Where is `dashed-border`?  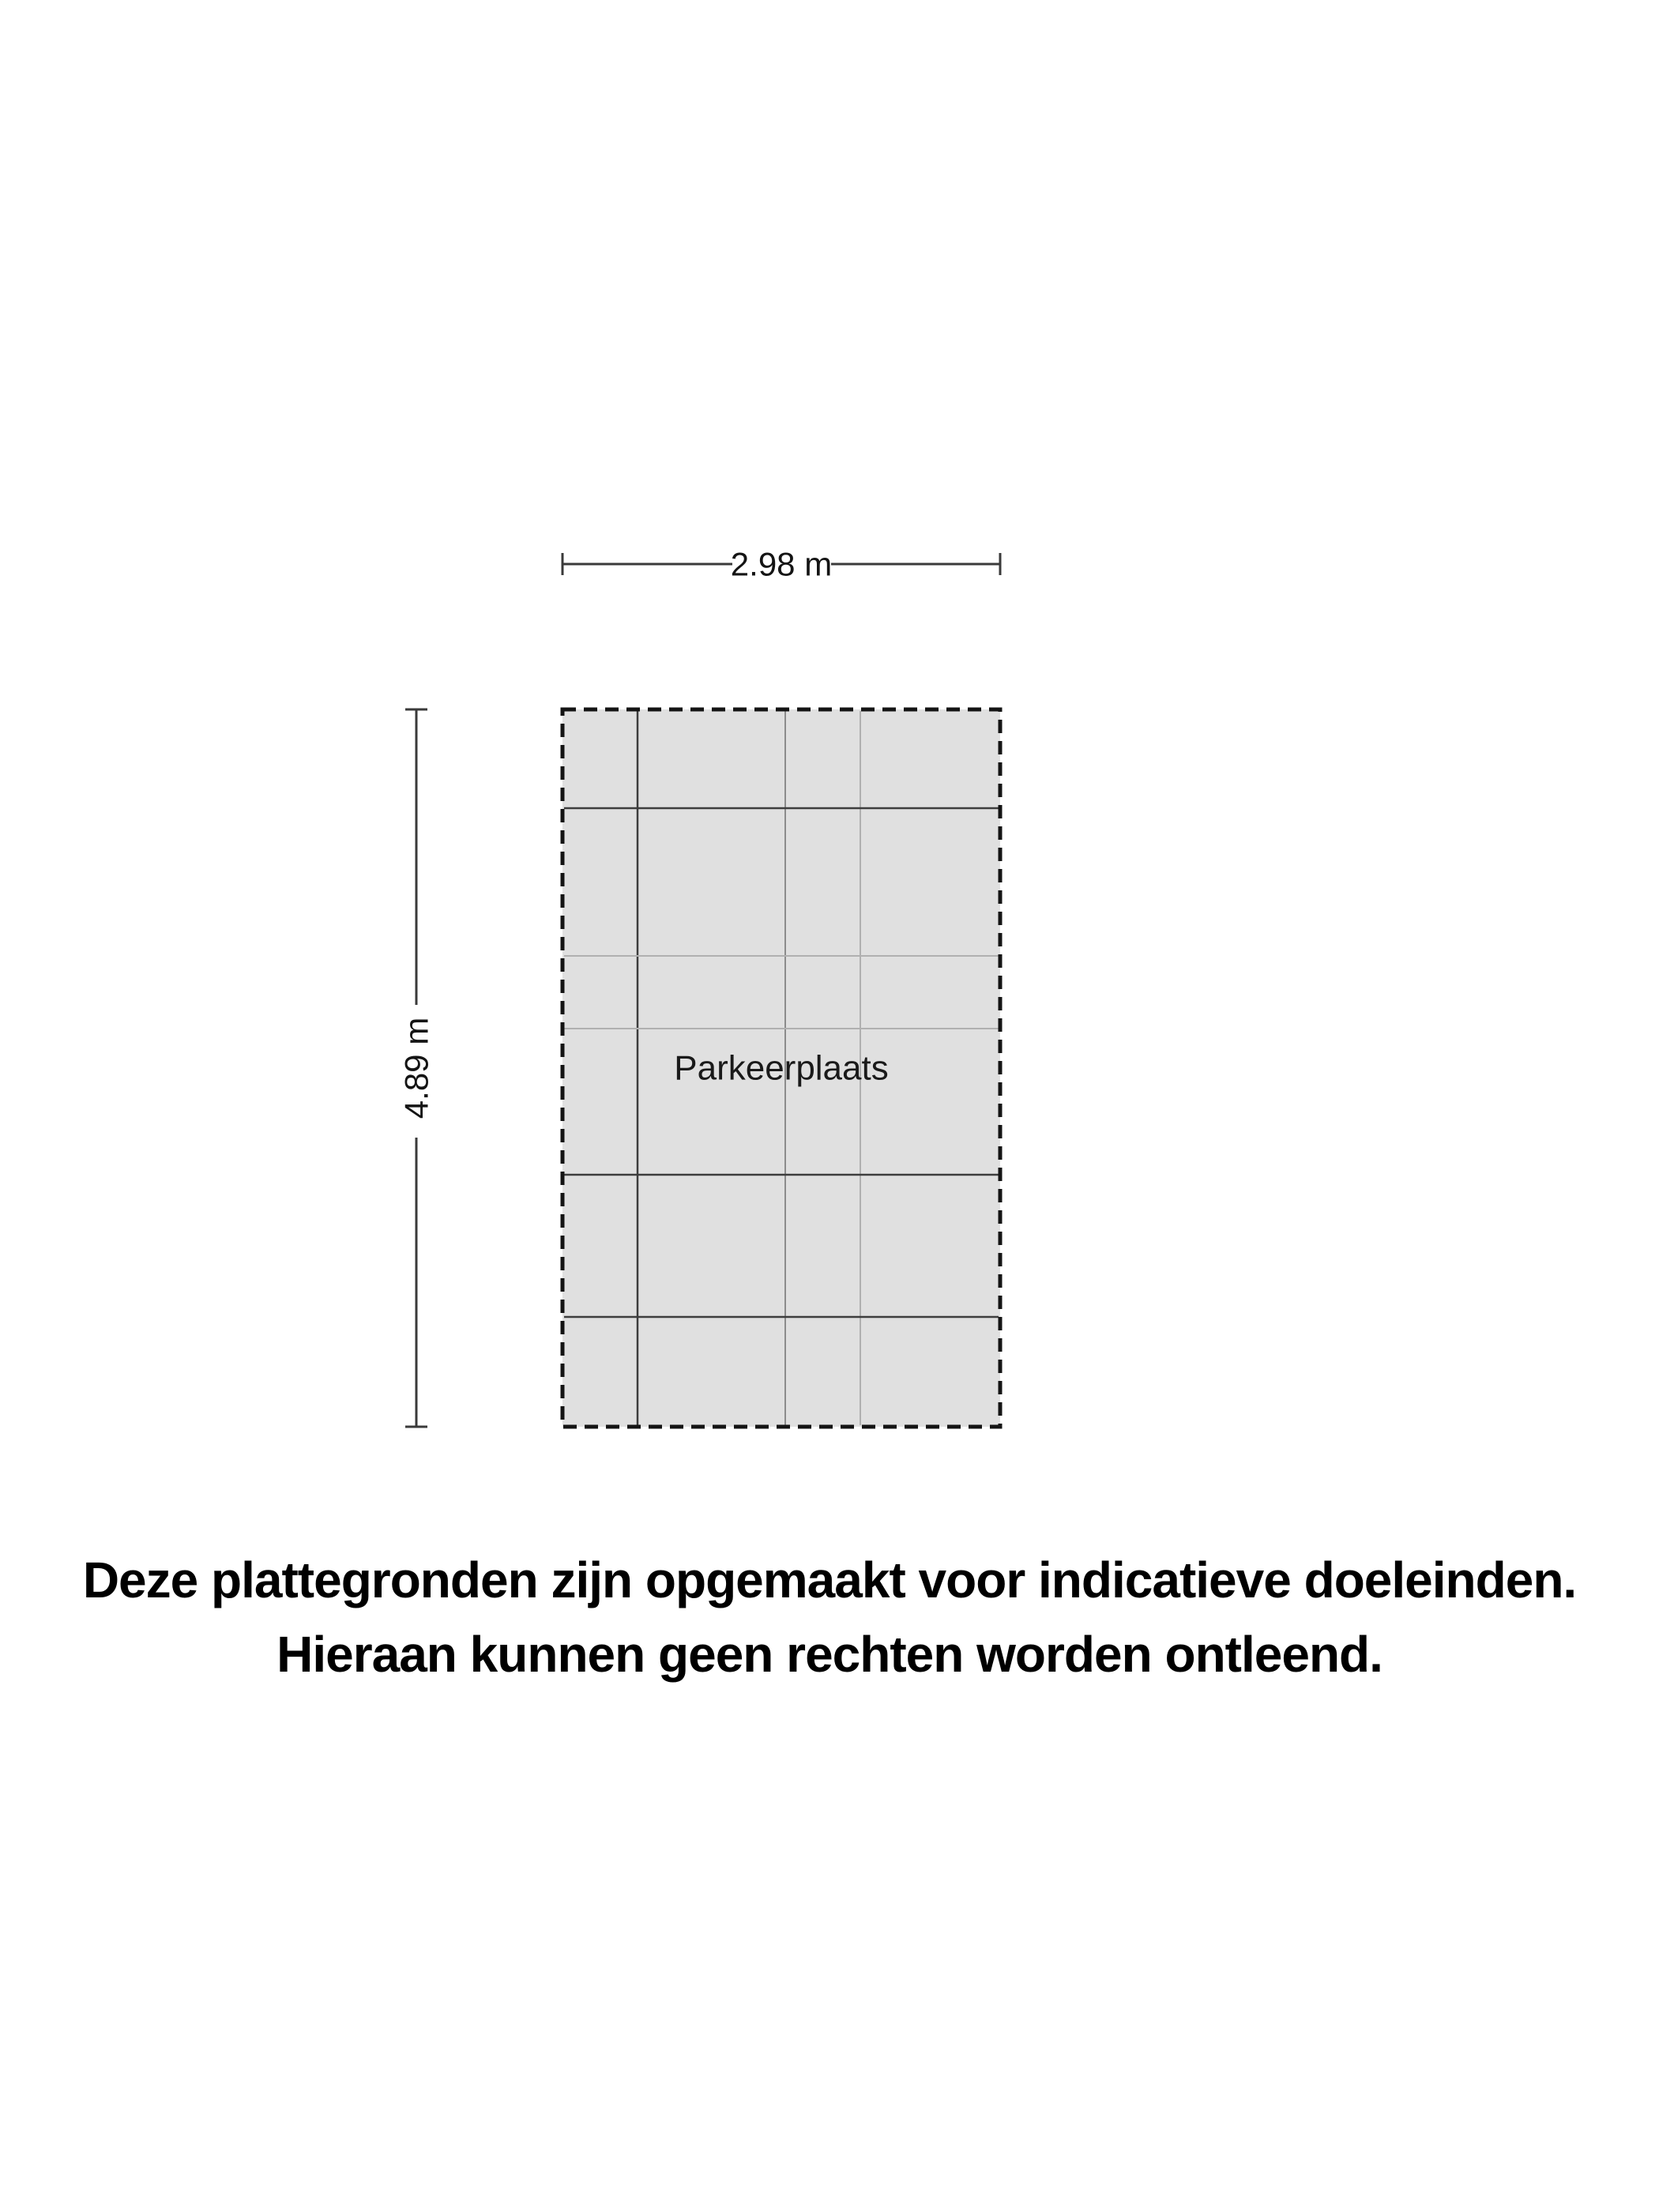
dashed-border is located at coordinates (781, 1068).